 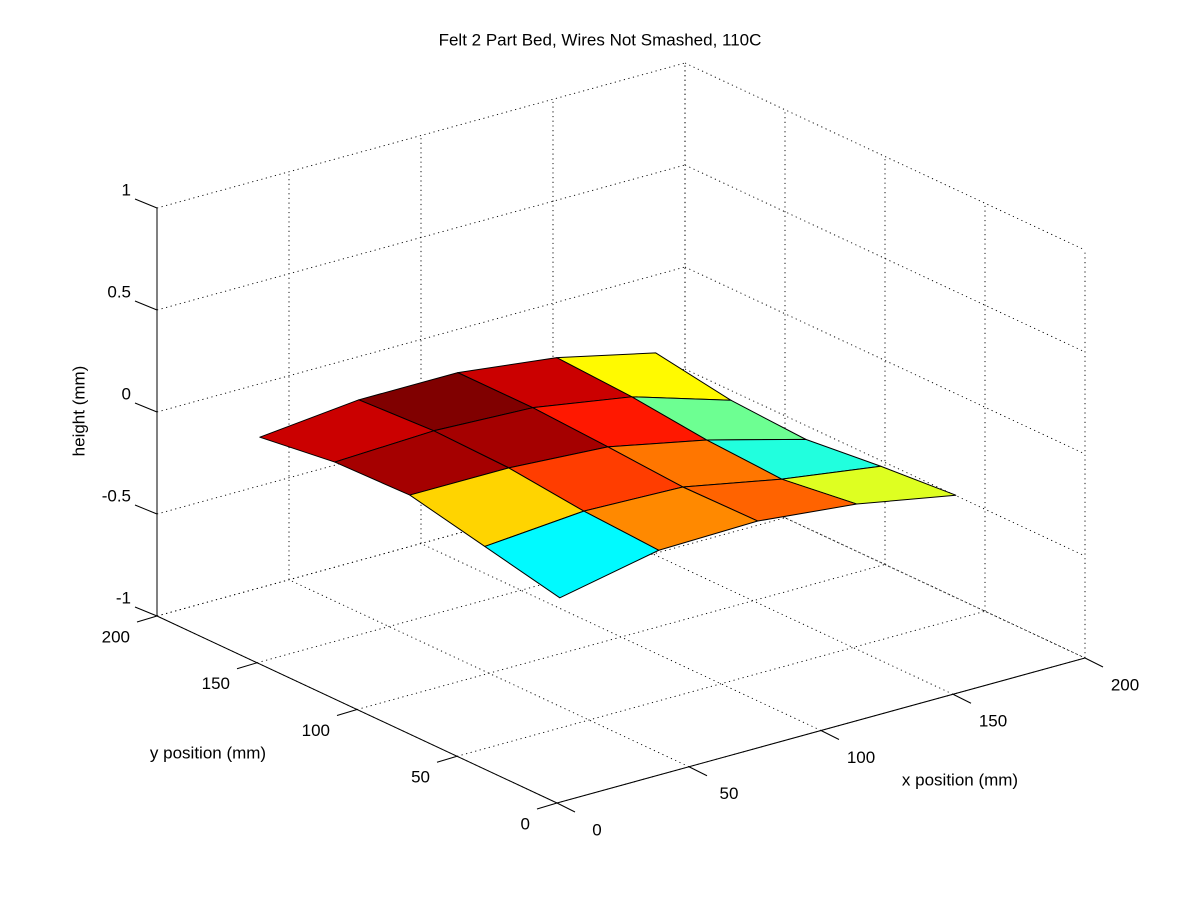 I want to click on x-tick-label: 200, so click(x=1125, y=684).